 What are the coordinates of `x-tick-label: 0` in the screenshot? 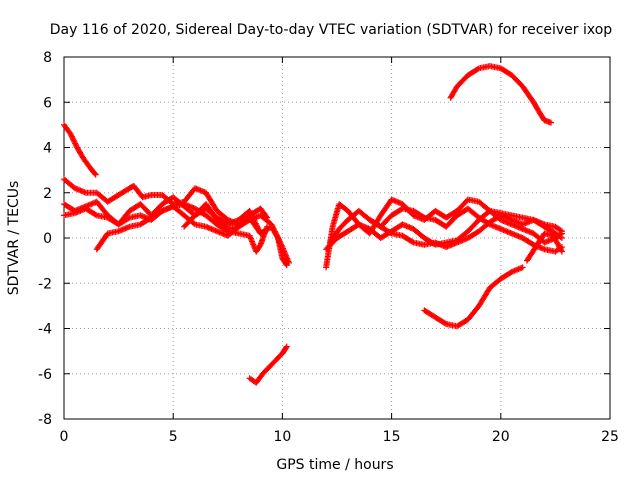 It's located at (64, 437).